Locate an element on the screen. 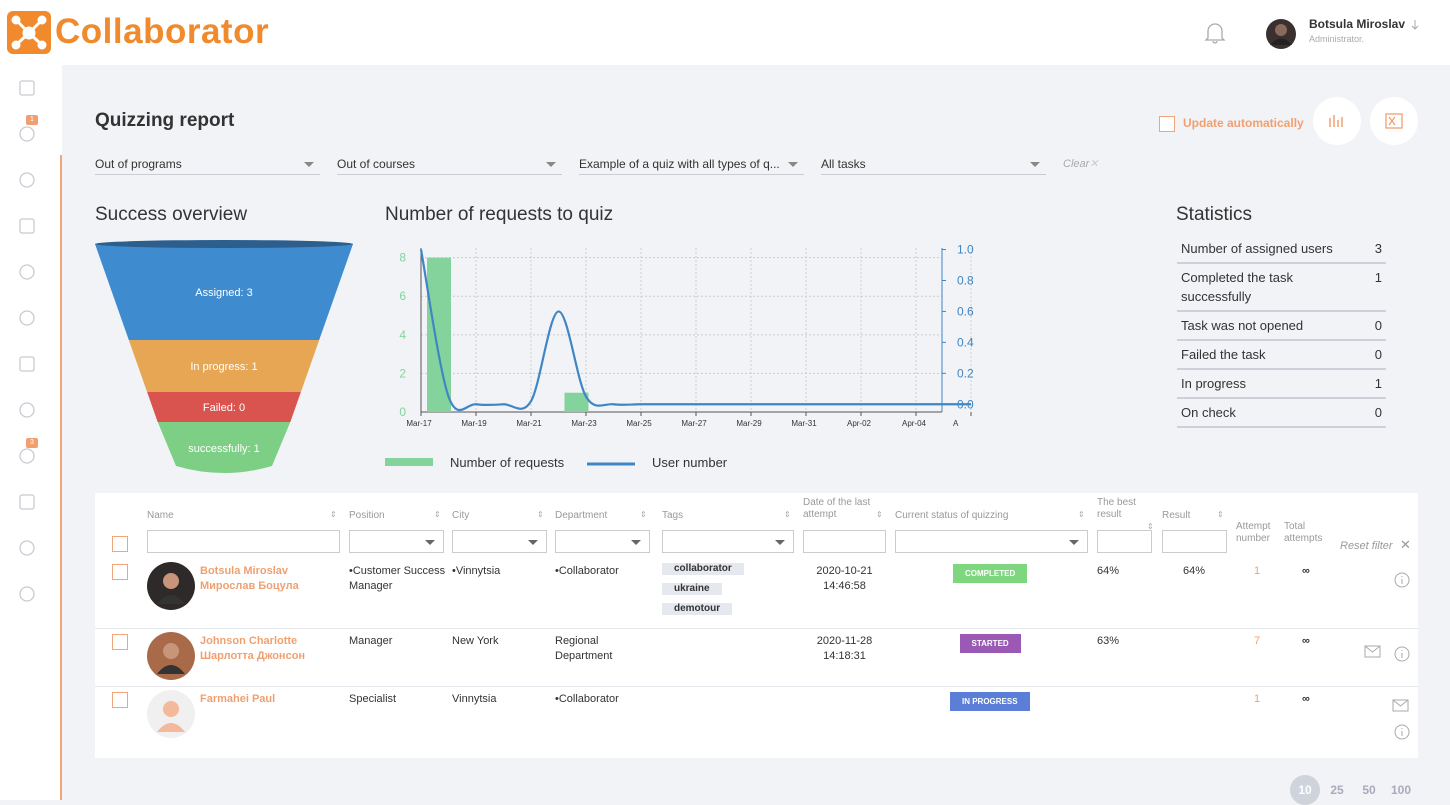 Image resolution: width=1450 pixels, height=805 pixels. x-tick-label: Mar-29 is located at coordinates (749, 423).